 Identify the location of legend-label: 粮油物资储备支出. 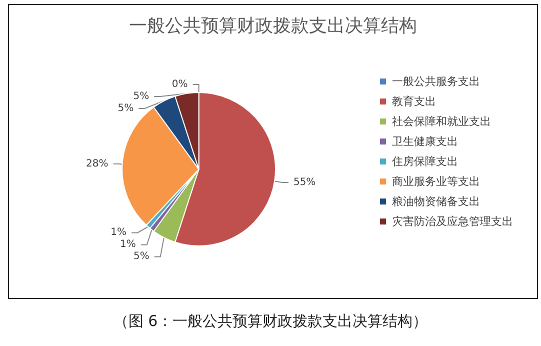
(436, 201).